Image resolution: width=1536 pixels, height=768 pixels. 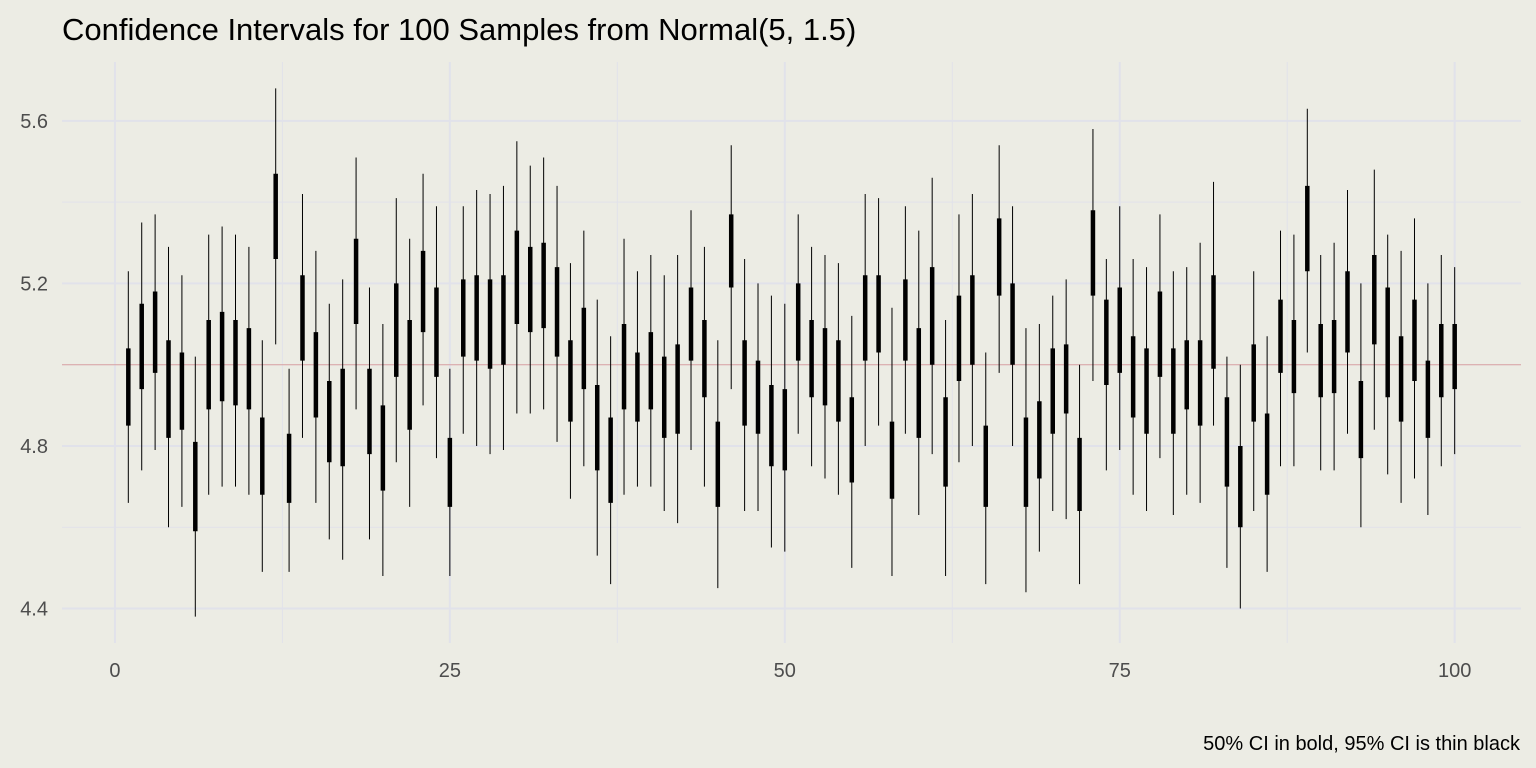 I want to click on y-tick-label: 5.2, so click(x=34, y=284).